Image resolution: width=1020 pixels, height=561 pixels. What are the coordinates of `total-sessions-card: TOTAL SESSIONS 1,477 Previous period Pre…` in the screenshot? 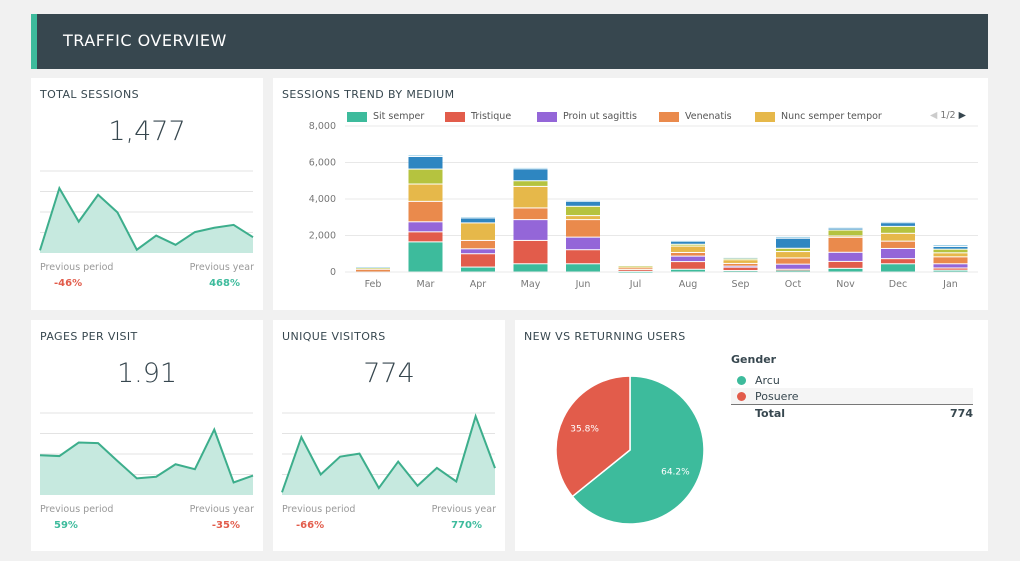 It's located at (147, 194).